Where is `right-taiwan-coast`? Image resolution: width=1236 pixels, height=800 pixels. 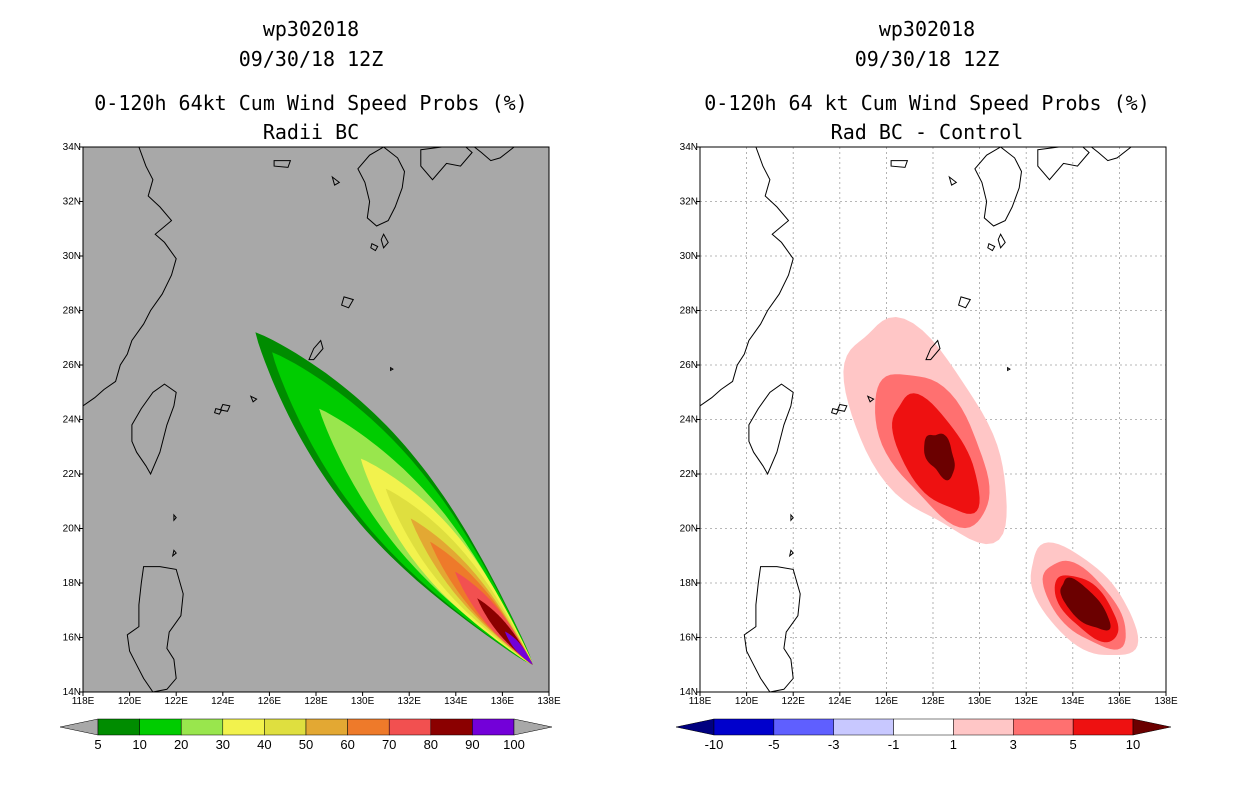
right-taiwan-coast is located at coordinates (771, 429).